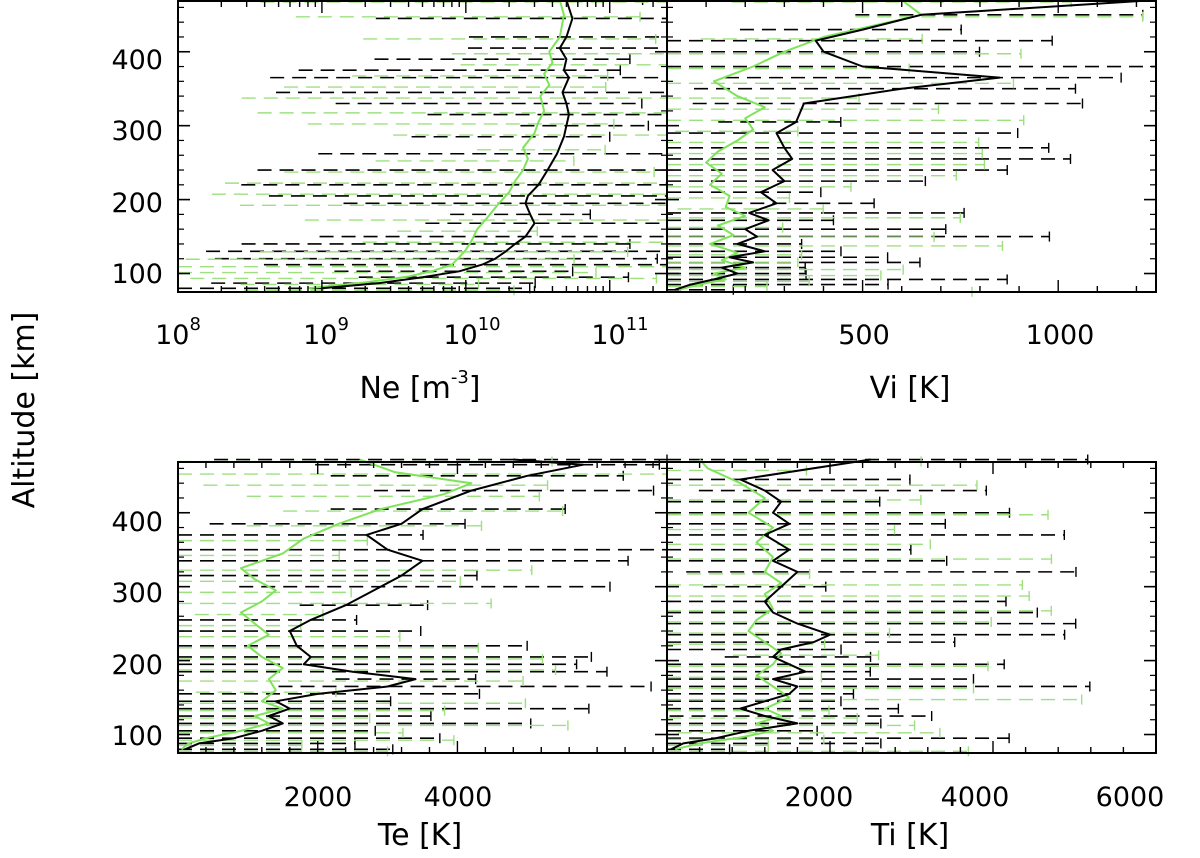  Describe the element at coordinates (447, 145) in the screenshot. I see `ne-black-line` at that location.